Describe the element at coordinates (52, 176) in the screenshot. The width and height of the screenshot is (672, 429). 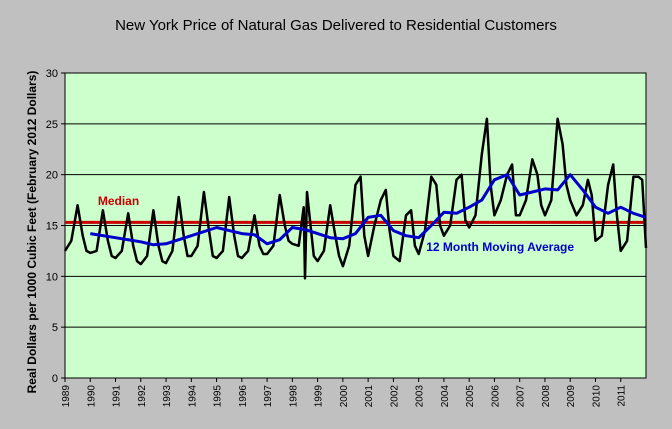
I see `y-tick-label: 20` at that location.